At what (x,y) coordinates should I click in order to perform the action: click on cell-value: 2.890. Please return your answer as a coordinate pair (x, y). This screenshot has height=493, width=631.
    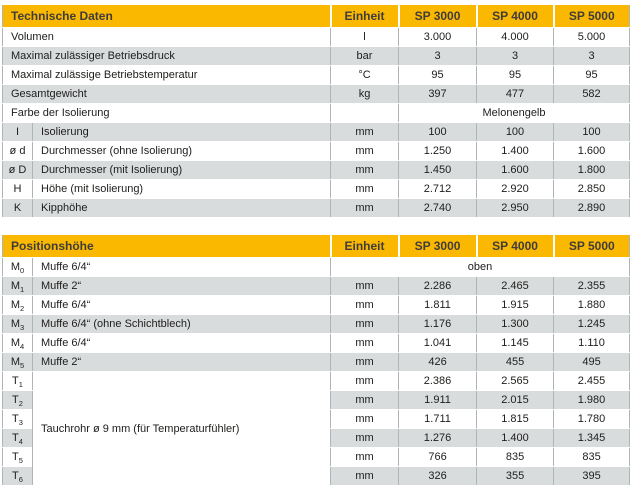
    Looking at the image, I should click on (591, 208).